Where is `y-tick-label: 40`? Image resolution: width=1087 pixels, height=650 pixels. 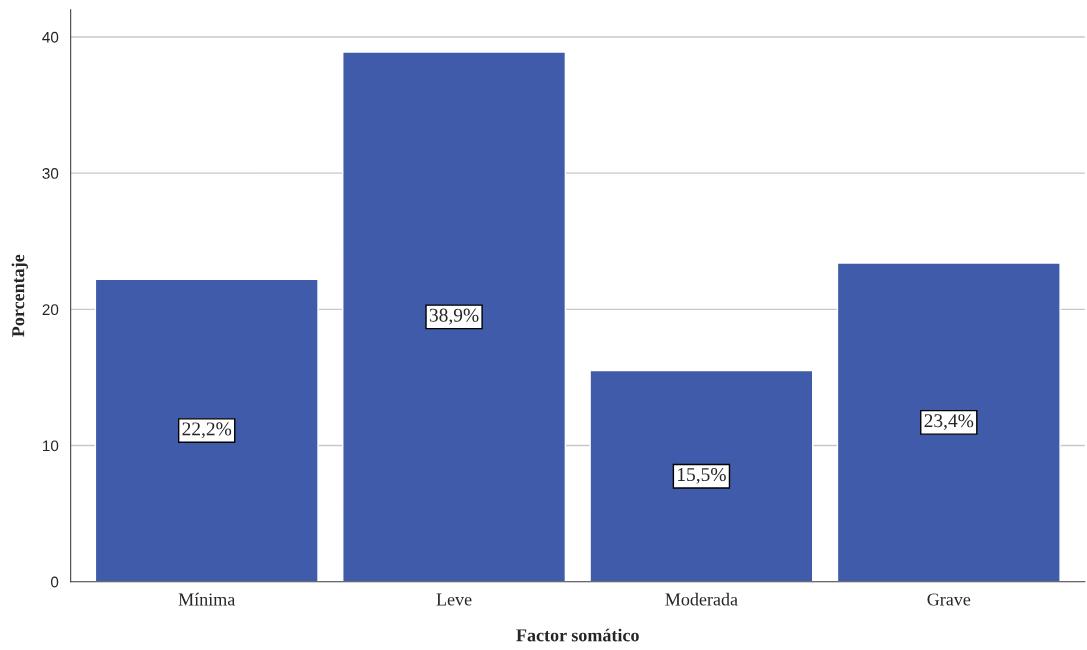
y-tick-label: 40 is located at coordinates (50, 37).